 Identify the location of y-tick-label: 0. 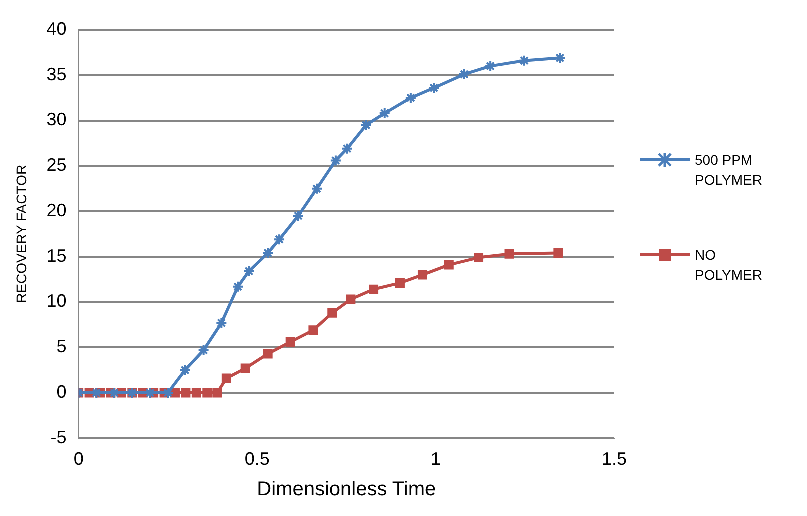
(61, 392).